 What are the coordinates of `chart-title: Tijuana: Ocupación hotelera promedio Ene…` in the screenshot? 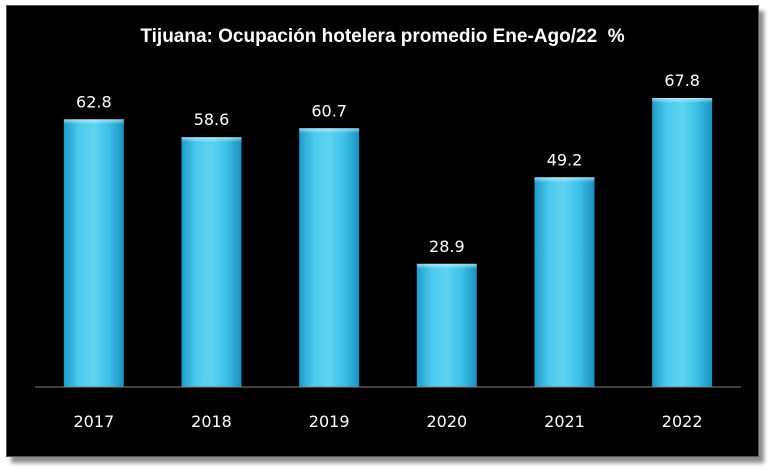 It's located at (382, 36).